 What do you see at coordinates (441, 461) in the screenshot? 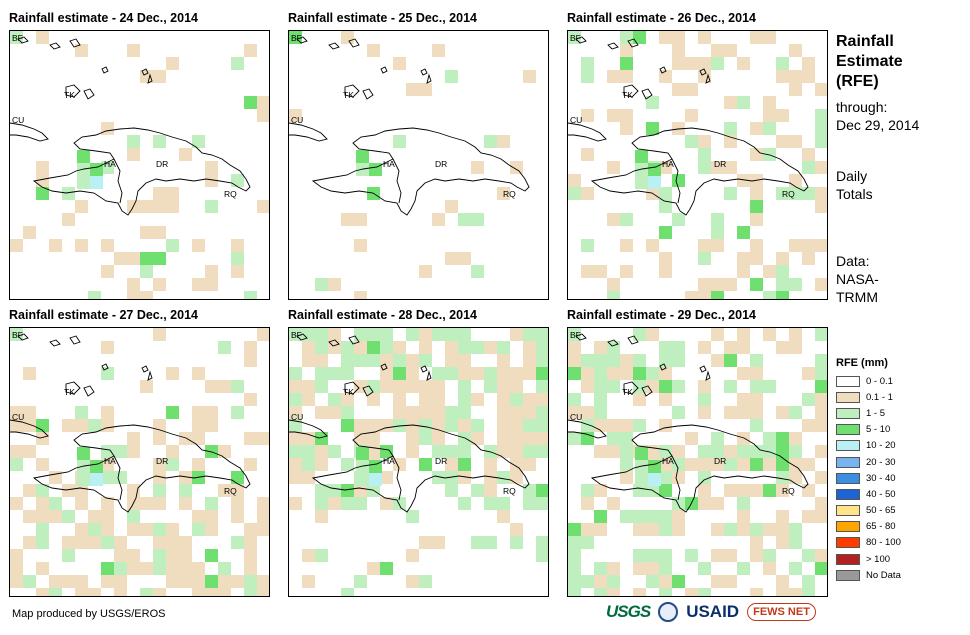
I see `map-label-dr: DR` at bounding box center [441, 461].